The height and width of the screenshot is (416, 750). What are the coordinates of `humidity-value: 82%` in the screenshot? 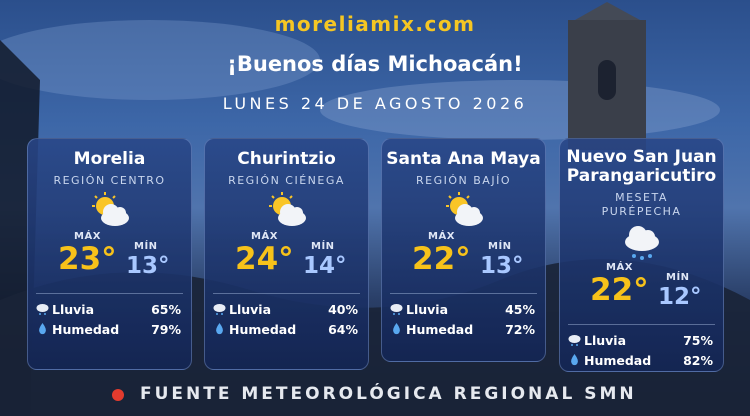 It's located at (698, 360).